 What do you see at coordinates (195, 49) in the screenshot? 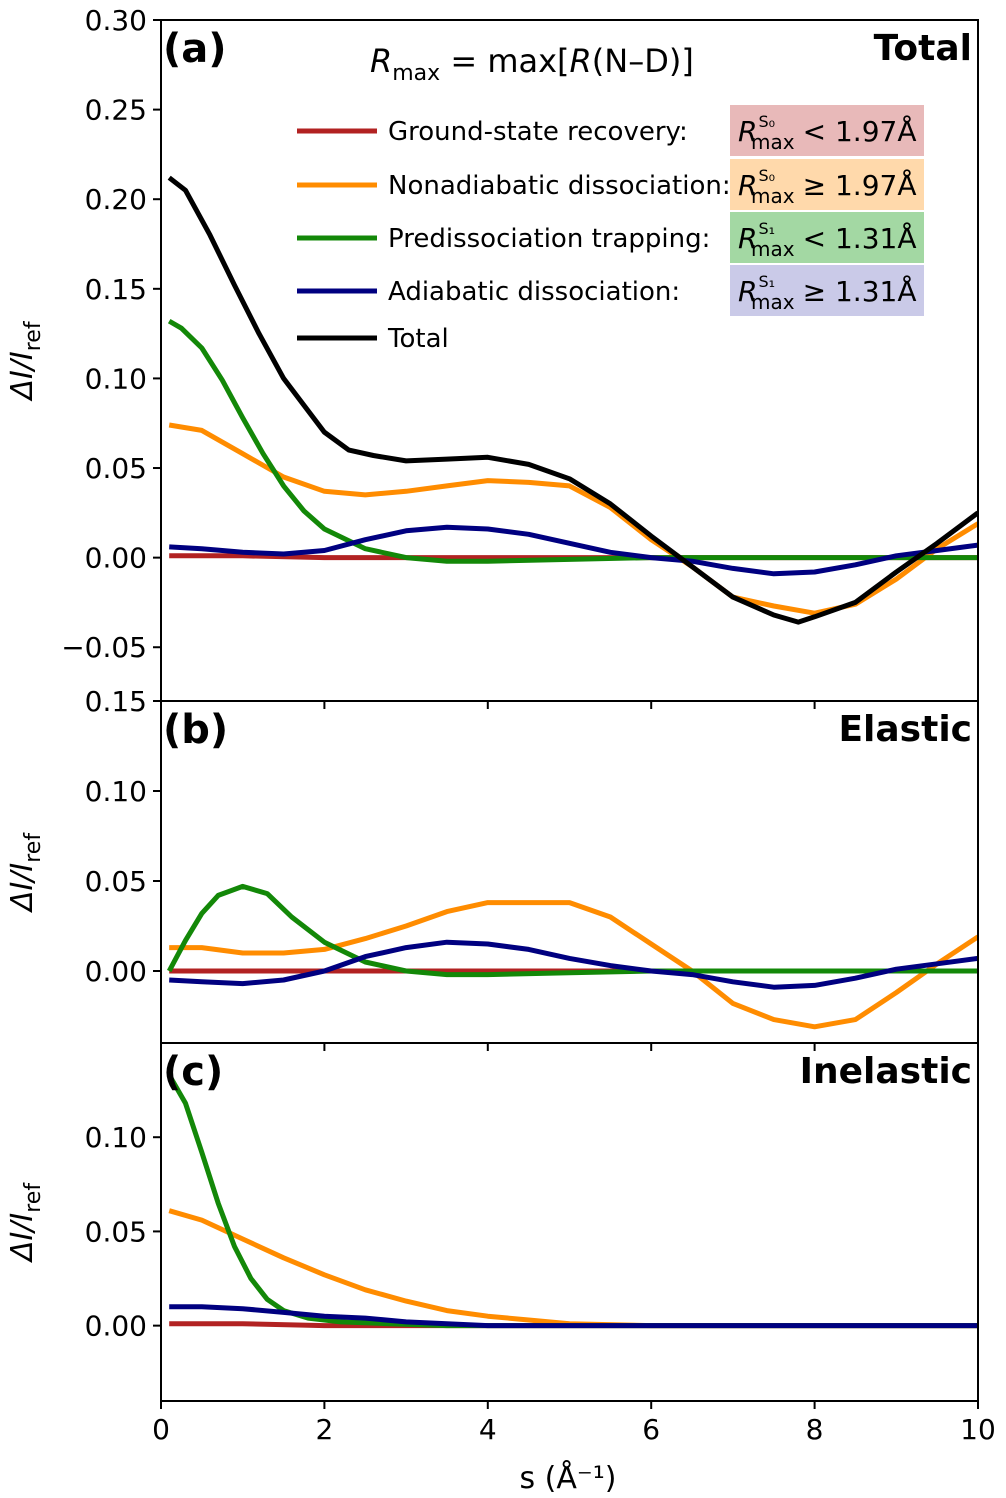
I see `panel-letter: (a)` at bounding box center [195, 49].